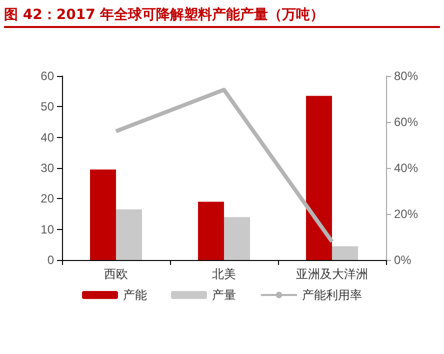 The height and width of the screenshot is (354, 444). Describe the element at coordinates (332, 295) in the screenshot. I see `legend-label: 产能利用率` at that location.